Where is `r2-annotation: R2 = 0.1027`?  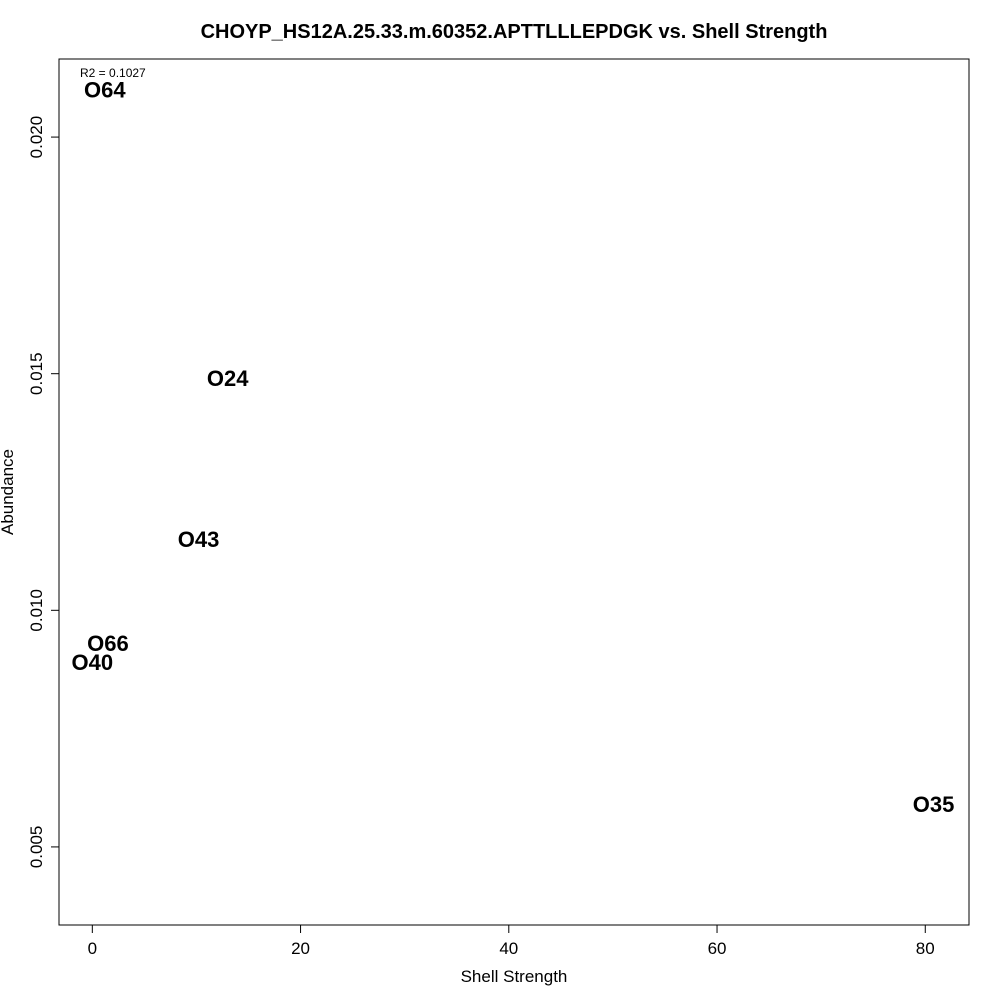 r2-annotation: R2 = 0.1027 is located at coordinates (113, 73).